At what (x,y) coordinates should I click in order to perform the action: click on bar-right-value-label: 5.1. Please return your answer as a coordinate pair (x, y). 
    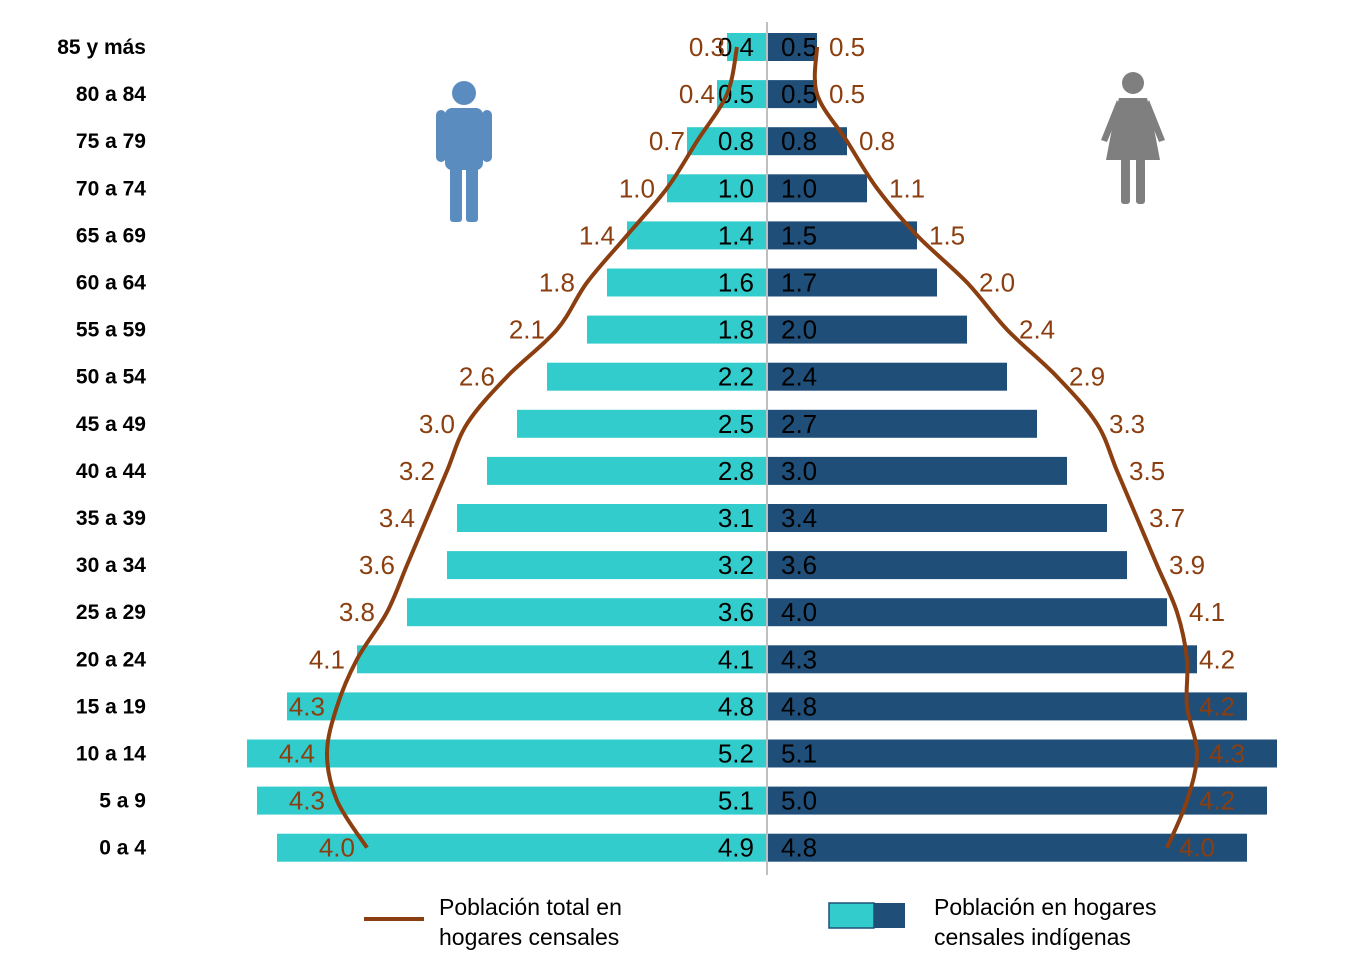
    Looking at the image, I should click on (799, 754).